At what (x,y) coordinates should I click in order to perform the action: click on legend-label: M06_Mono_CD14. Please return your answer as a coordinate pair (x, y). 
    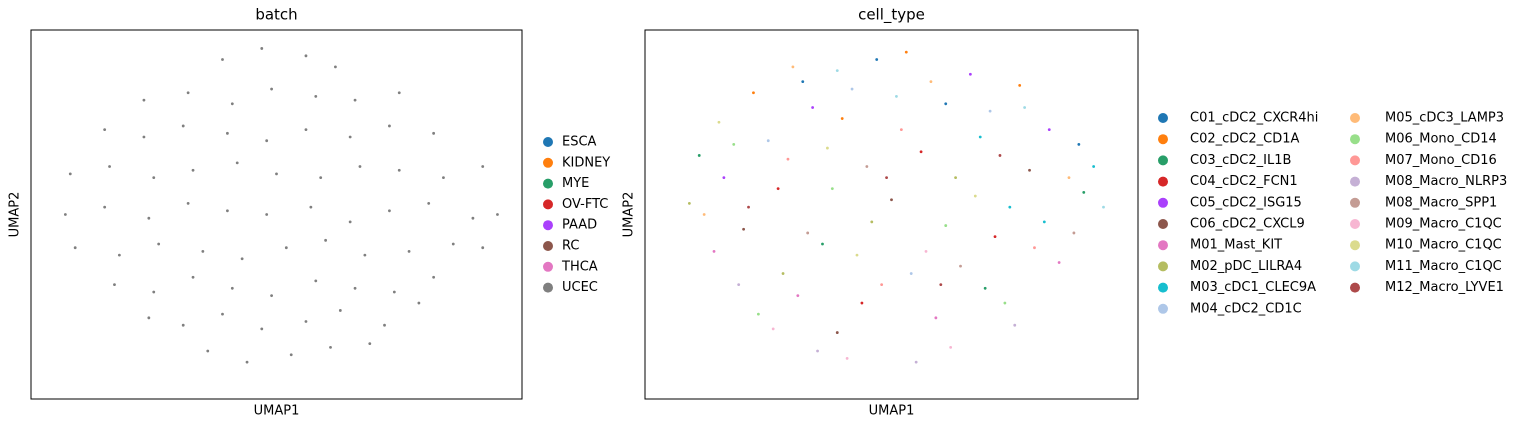
    Looking at the image, I should click on (1441, 139).